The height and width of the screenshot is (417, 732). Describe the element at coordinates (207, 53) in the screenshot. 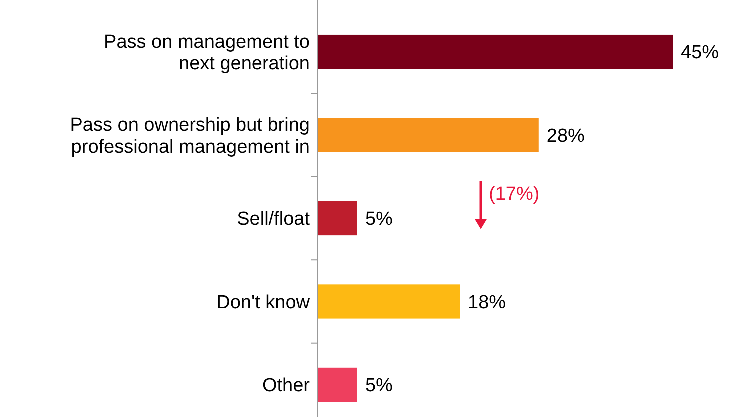

I see `y-tick-label: Pass on management to next generation` at that location.